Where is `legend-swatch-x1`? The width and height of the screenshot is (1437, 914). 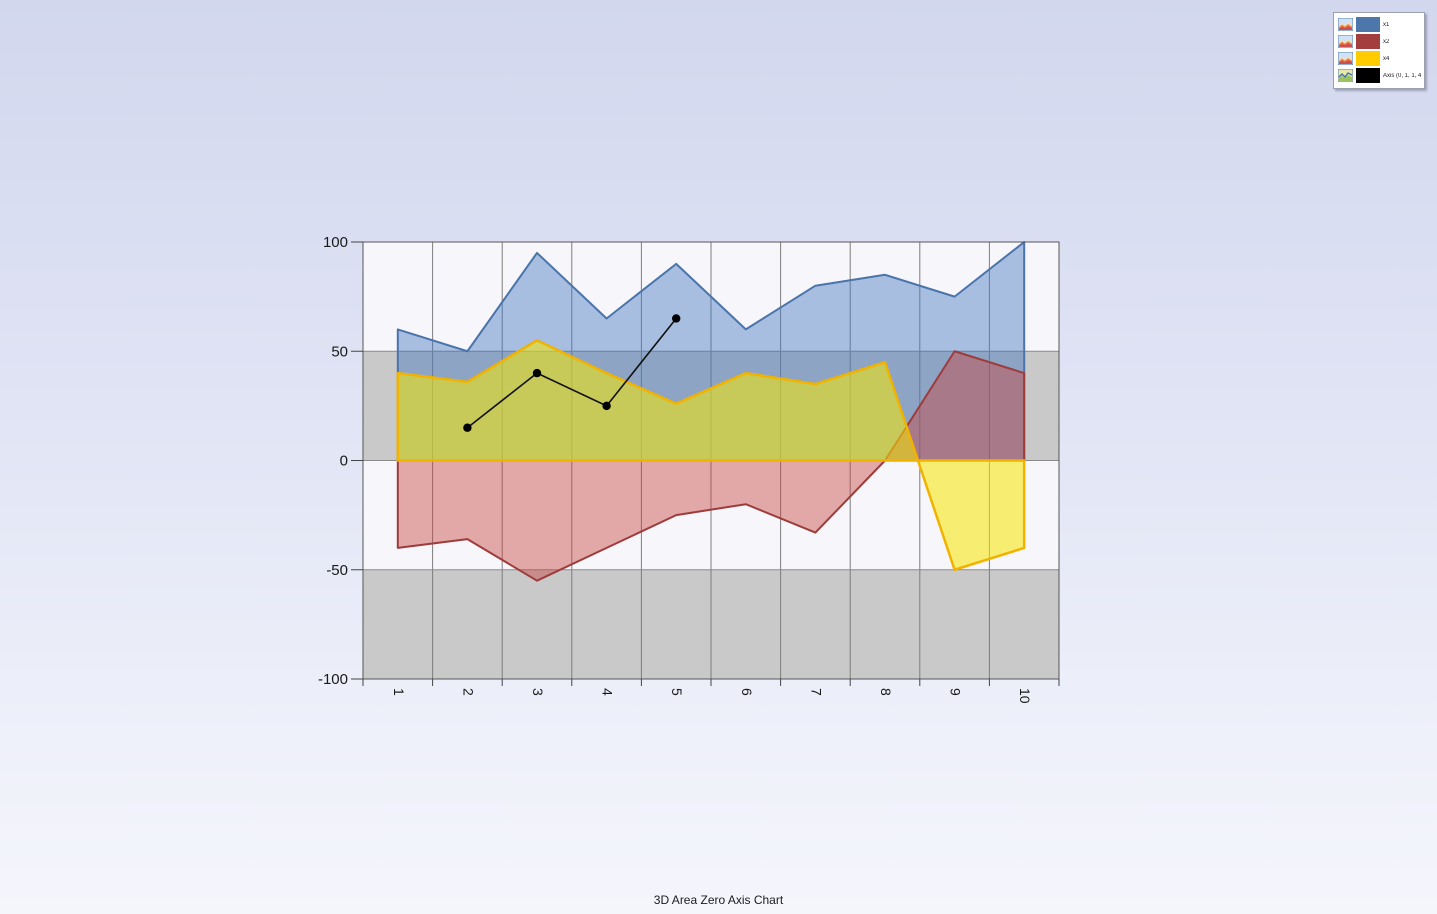 legend-swatch-x1 is located at coordinates (1368, 24).